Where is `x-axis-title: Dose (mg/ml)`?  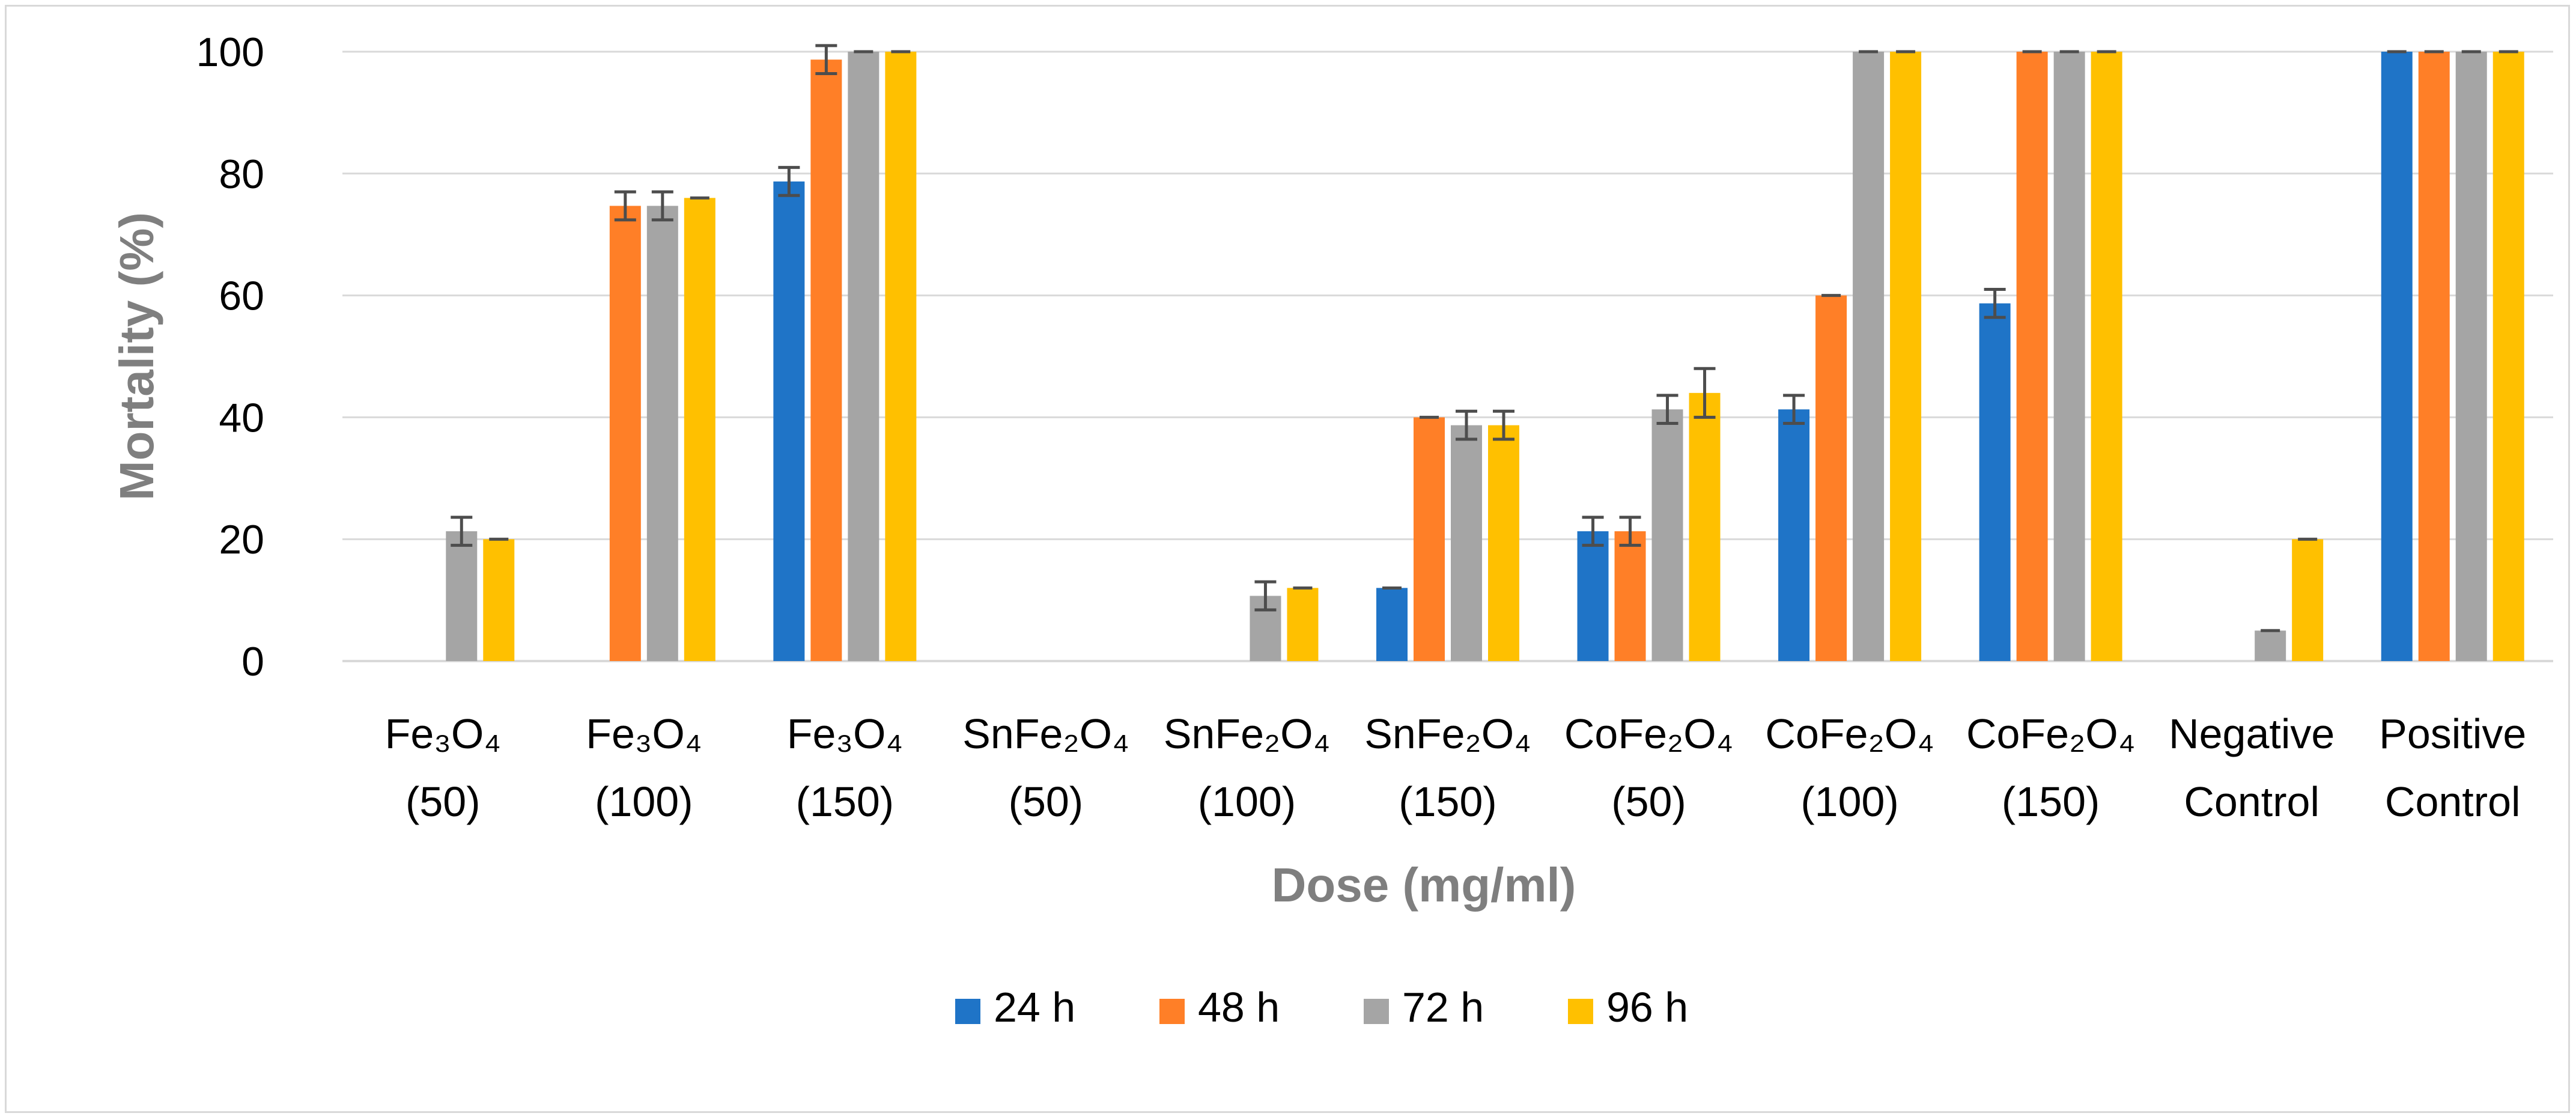
x-axis-title: Dose (mg/ml) is located at coordinates (1424, 885).